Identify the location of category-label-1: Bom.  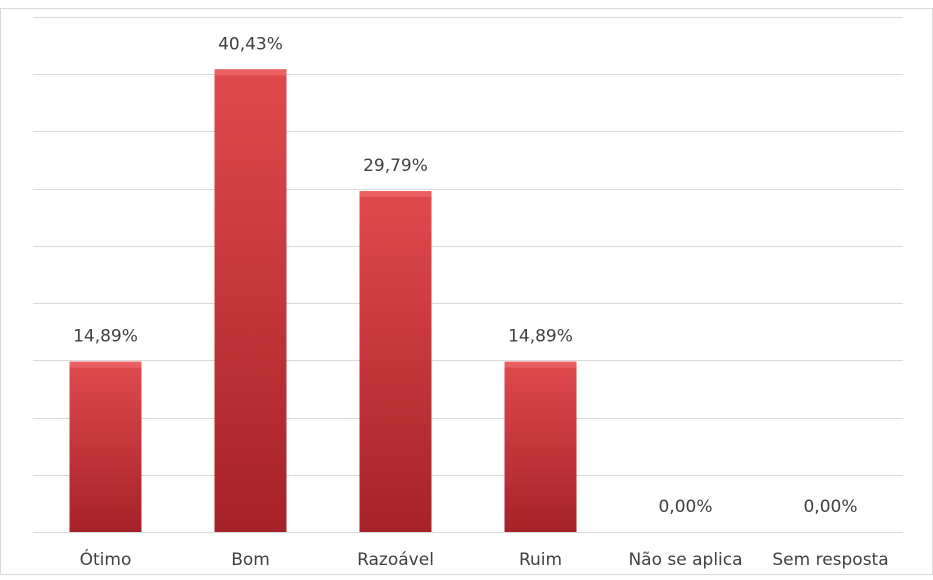
(250, 560).